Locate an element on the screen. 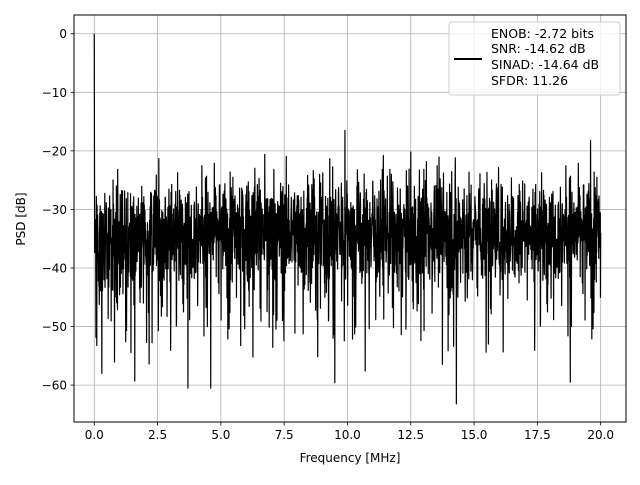  y-axis-label: PSD [dB] is located at coordinates (21, 218).